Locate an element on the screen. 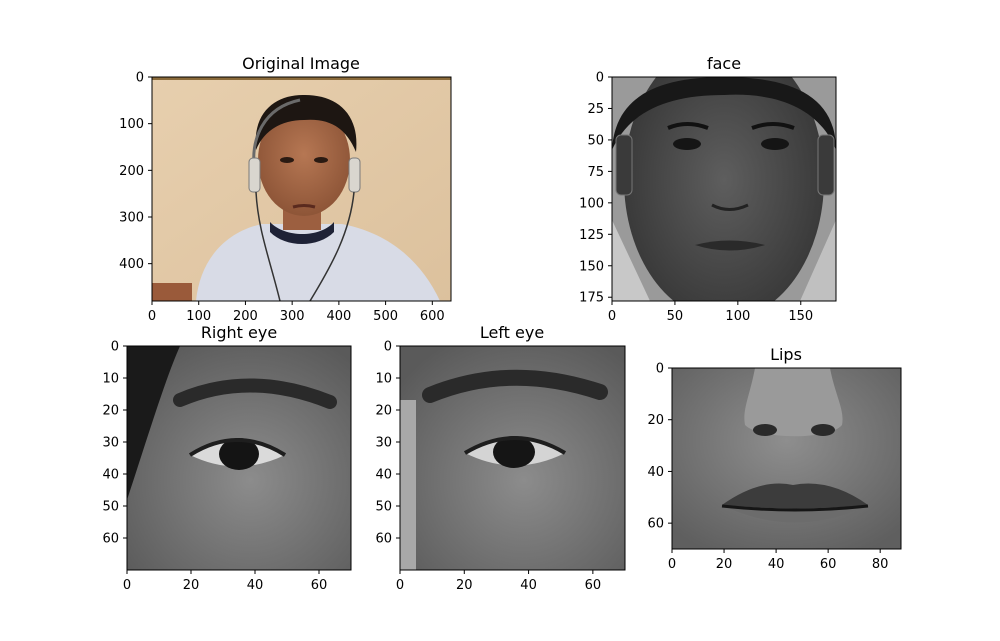 This screenshot has width=1000, height=641. right-eye-ticks: 0 20 40 60 0 10 20 30 40 50 60 is located at coordinates (214, 467).